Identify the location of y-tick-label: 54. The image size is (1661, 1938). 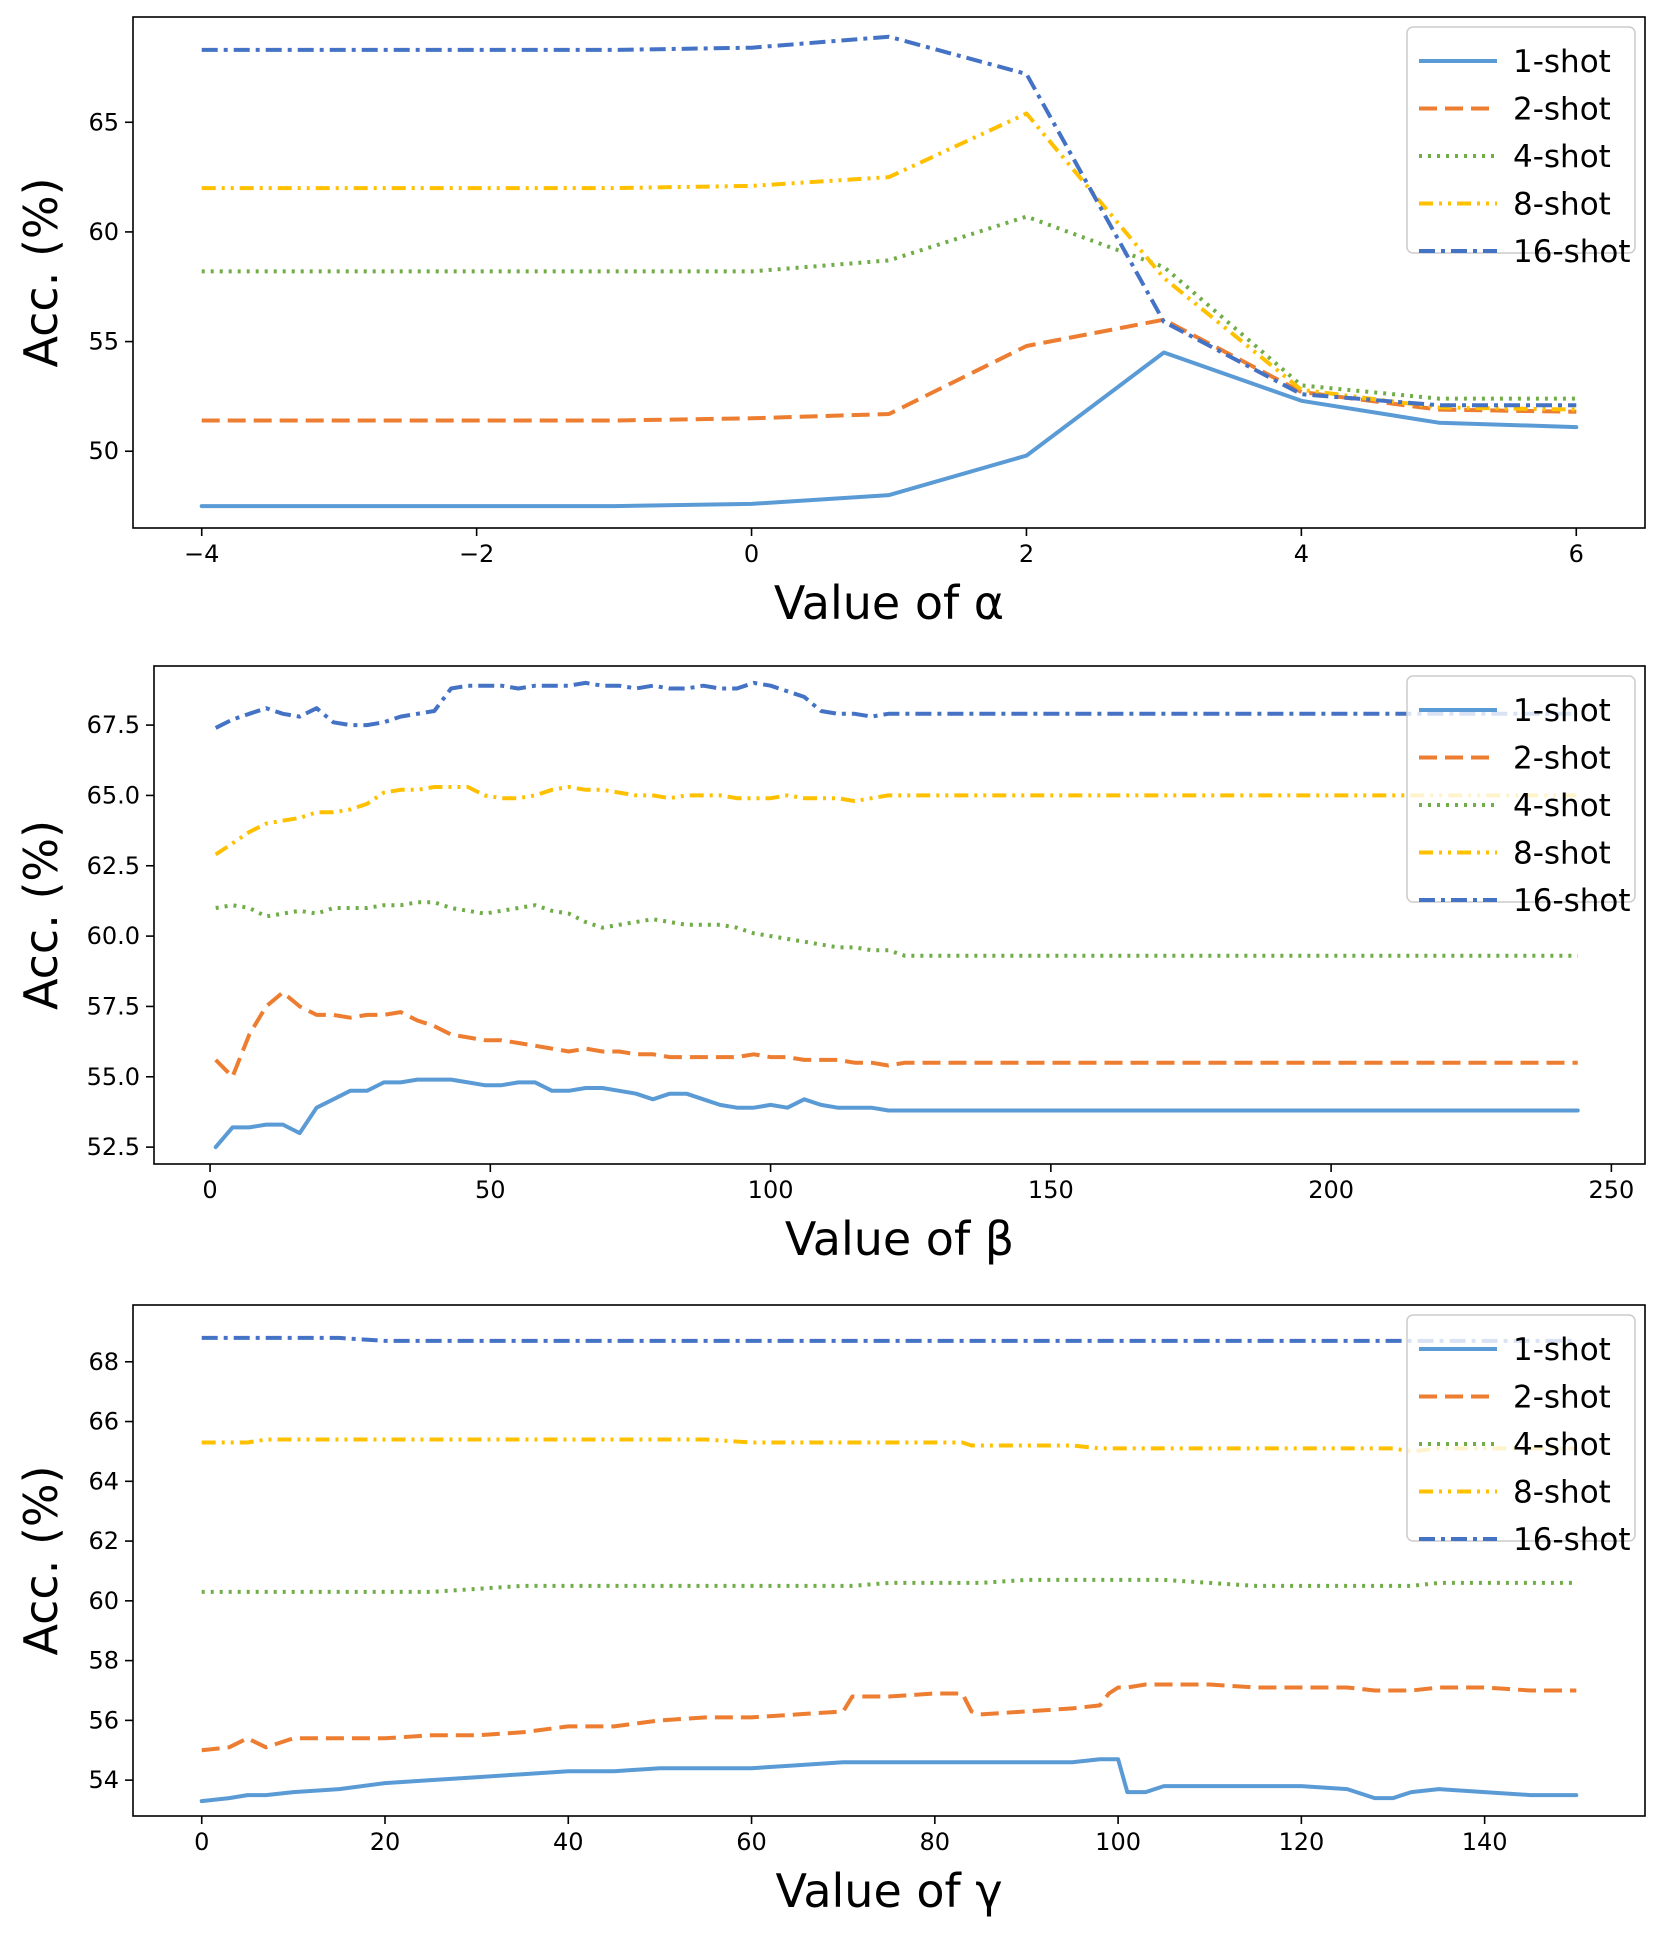
(103, 1780).